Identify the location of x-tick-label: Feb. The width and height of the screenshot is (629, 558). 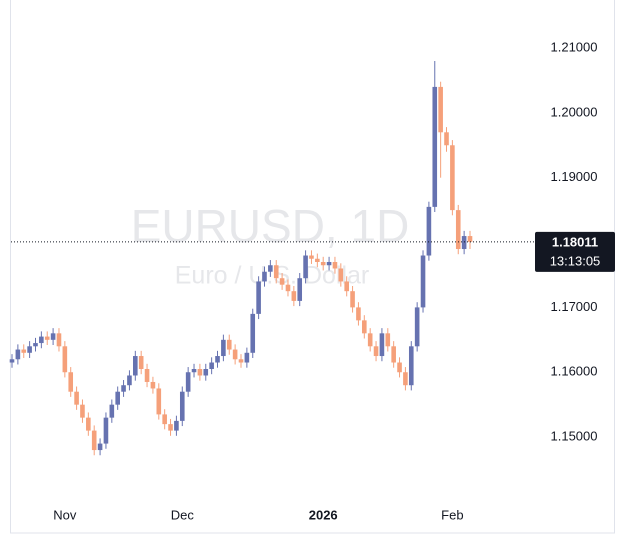
(452, 514).